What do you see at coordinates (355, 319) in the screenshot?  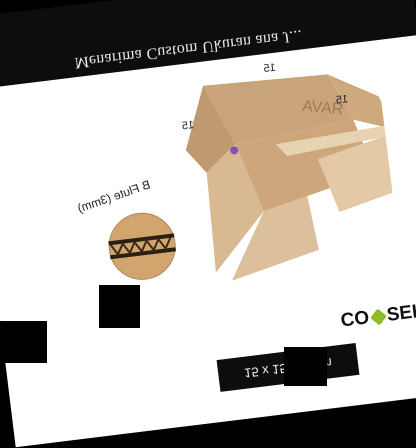 I see `brand-name-left: CO` at bounding box center [355, 319].